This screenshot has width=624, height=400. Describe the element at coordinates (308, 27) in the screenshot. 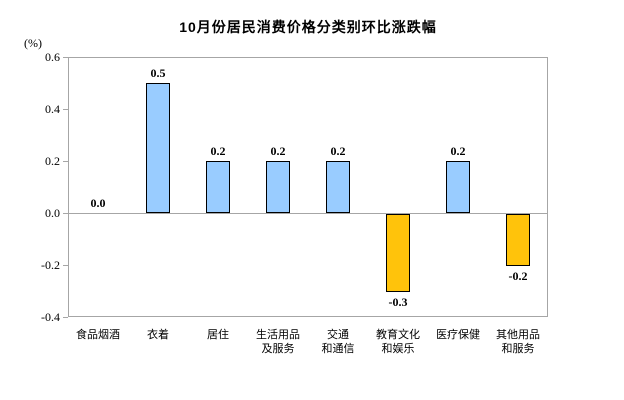

I see `chart-title: 10月份居民消费价格分类别环比涨跌幅` at that location.